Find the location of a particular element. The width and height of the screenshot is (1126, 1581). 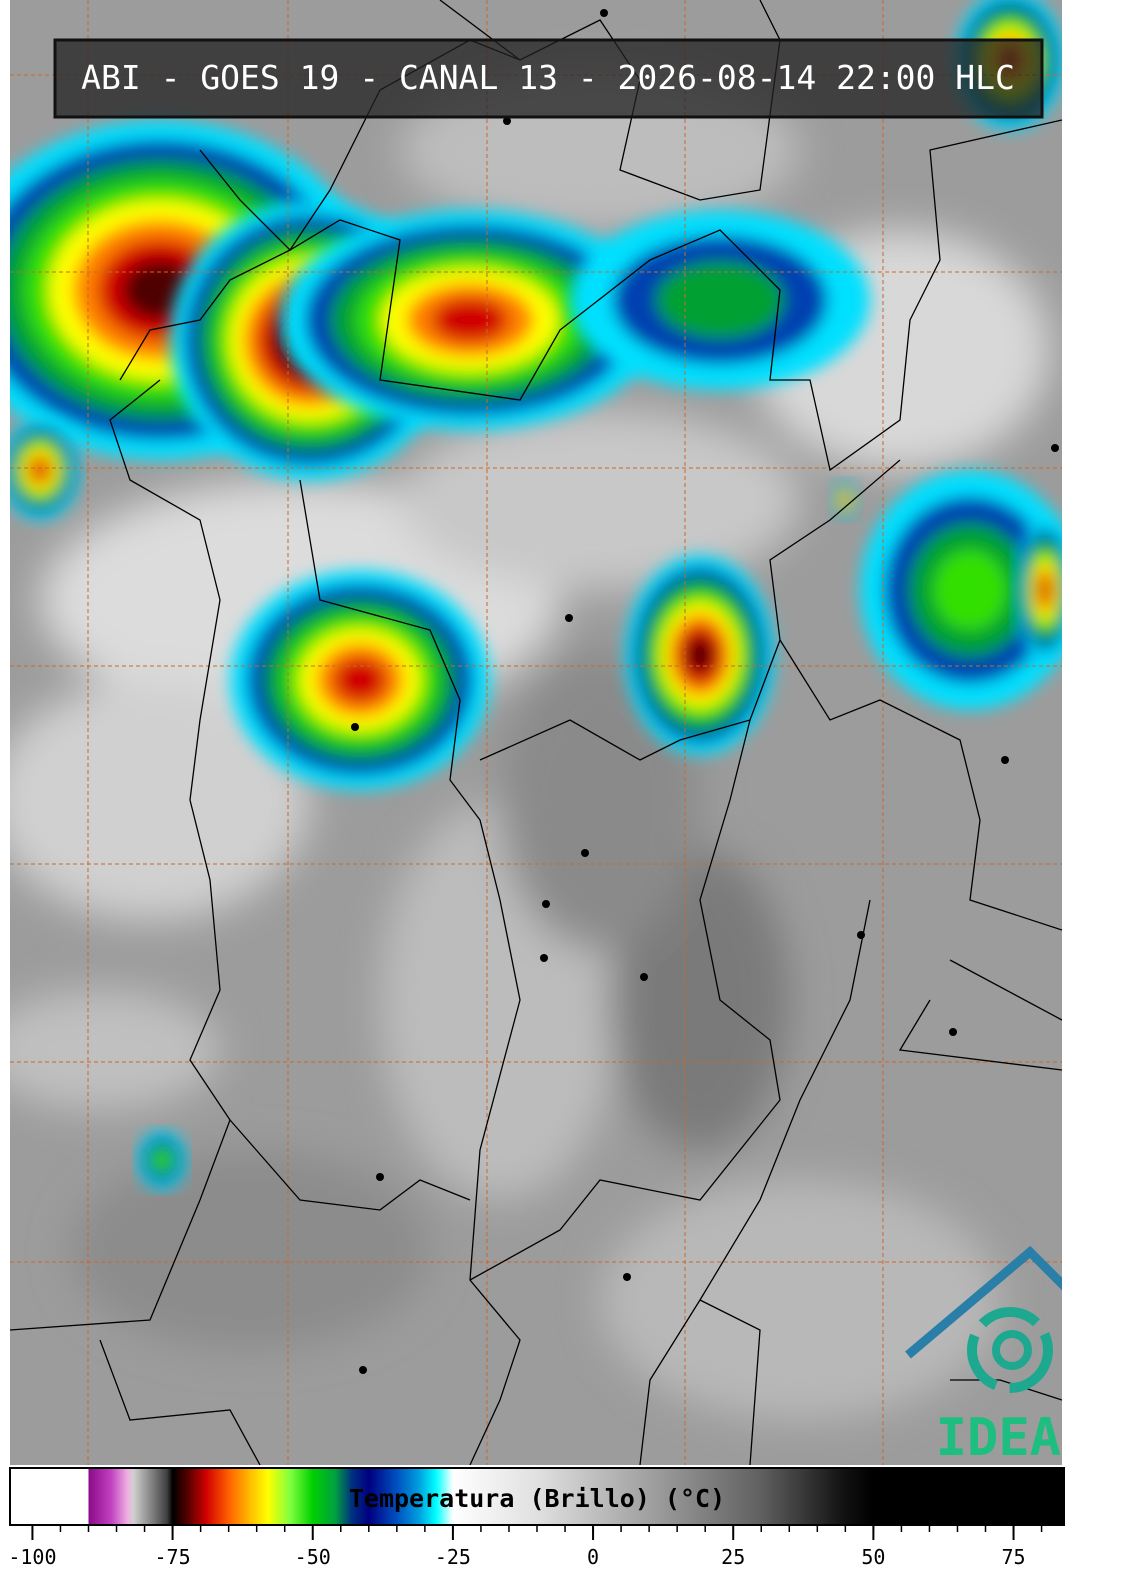

colorbar-ticks: -100 -75 -50 -25 0 25 50 75 is located at coordinates (525, 1547).